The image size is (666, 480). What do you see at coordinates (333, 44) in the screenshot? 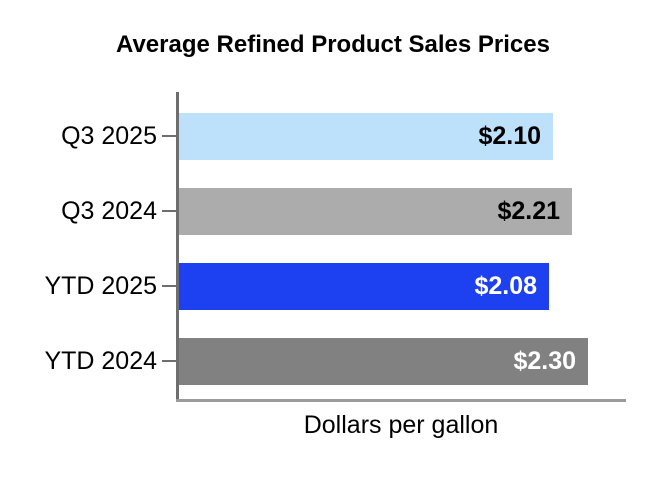
I see `chart-title: Average Refined Product Sales Prices` at bounding box center [333, 44].